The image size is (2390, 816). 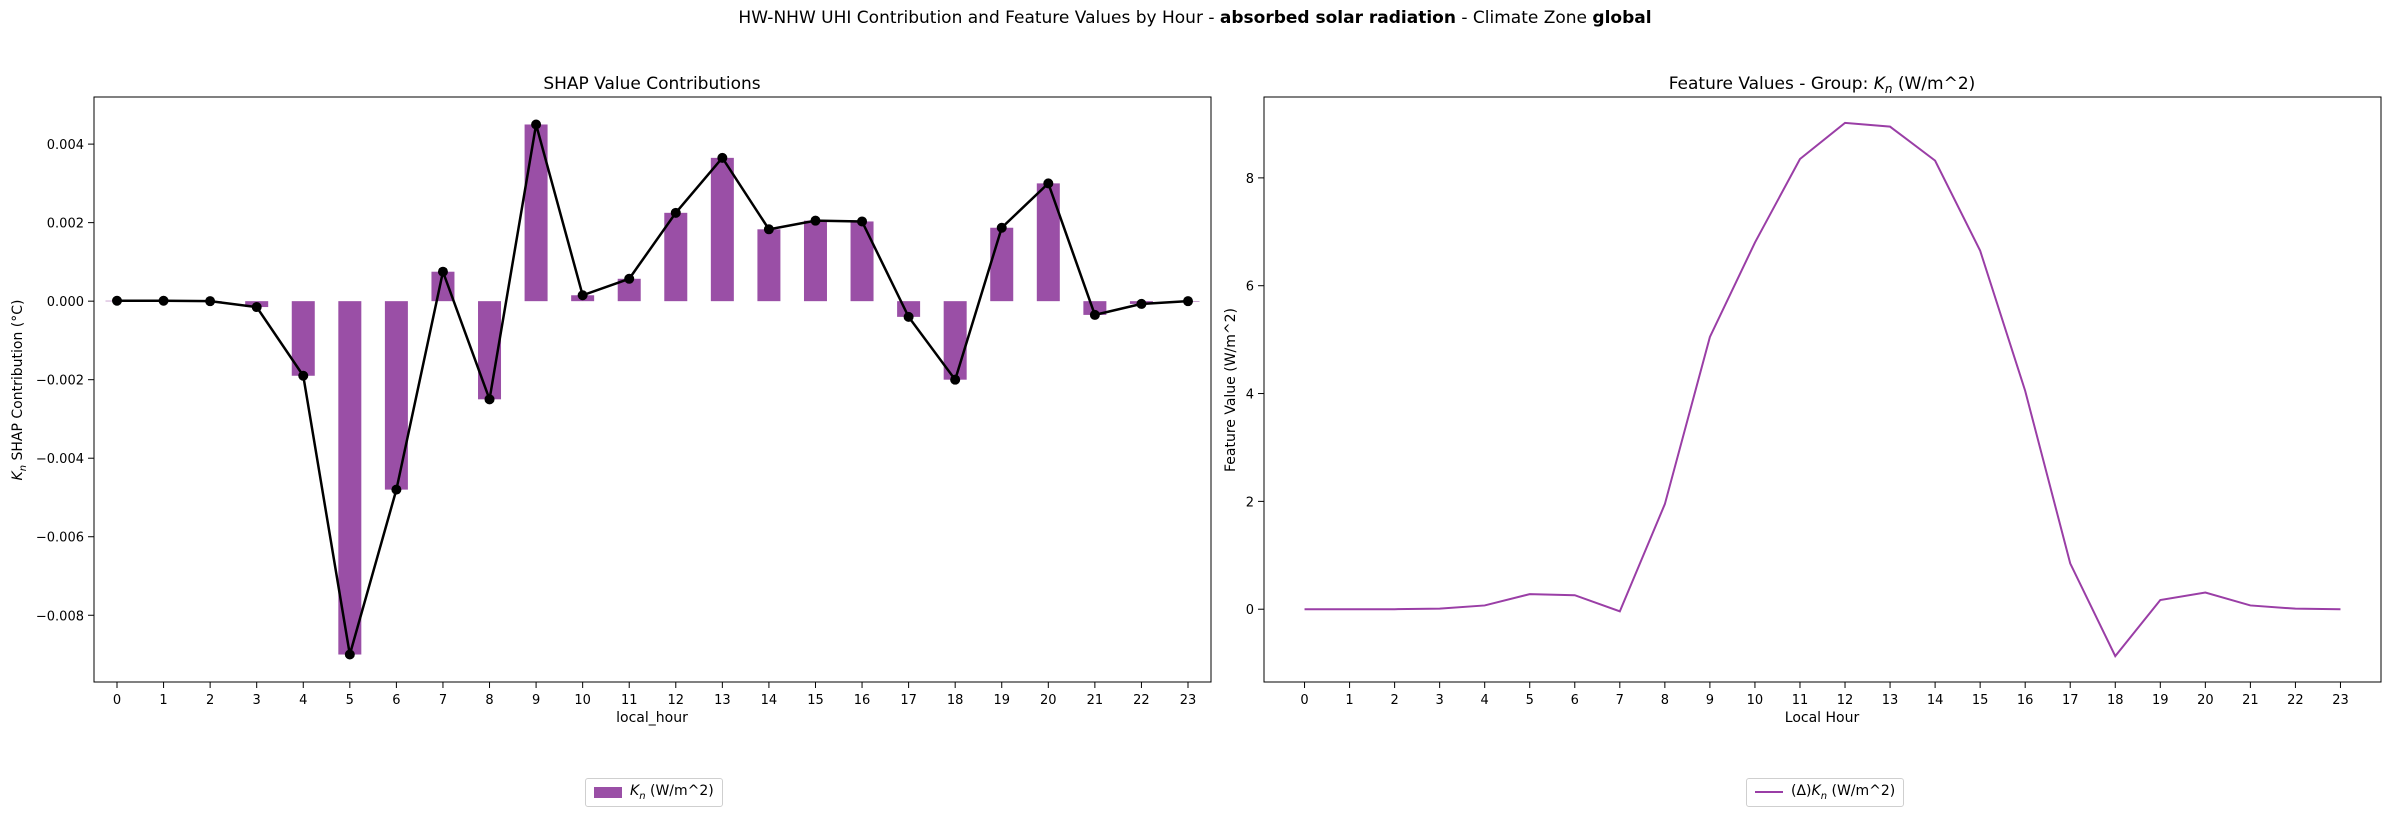 What do you see at coordinates (676, 700) in the screenshot?
I see `shap-x-tick-label: 12` at bounding box center [676, 700].